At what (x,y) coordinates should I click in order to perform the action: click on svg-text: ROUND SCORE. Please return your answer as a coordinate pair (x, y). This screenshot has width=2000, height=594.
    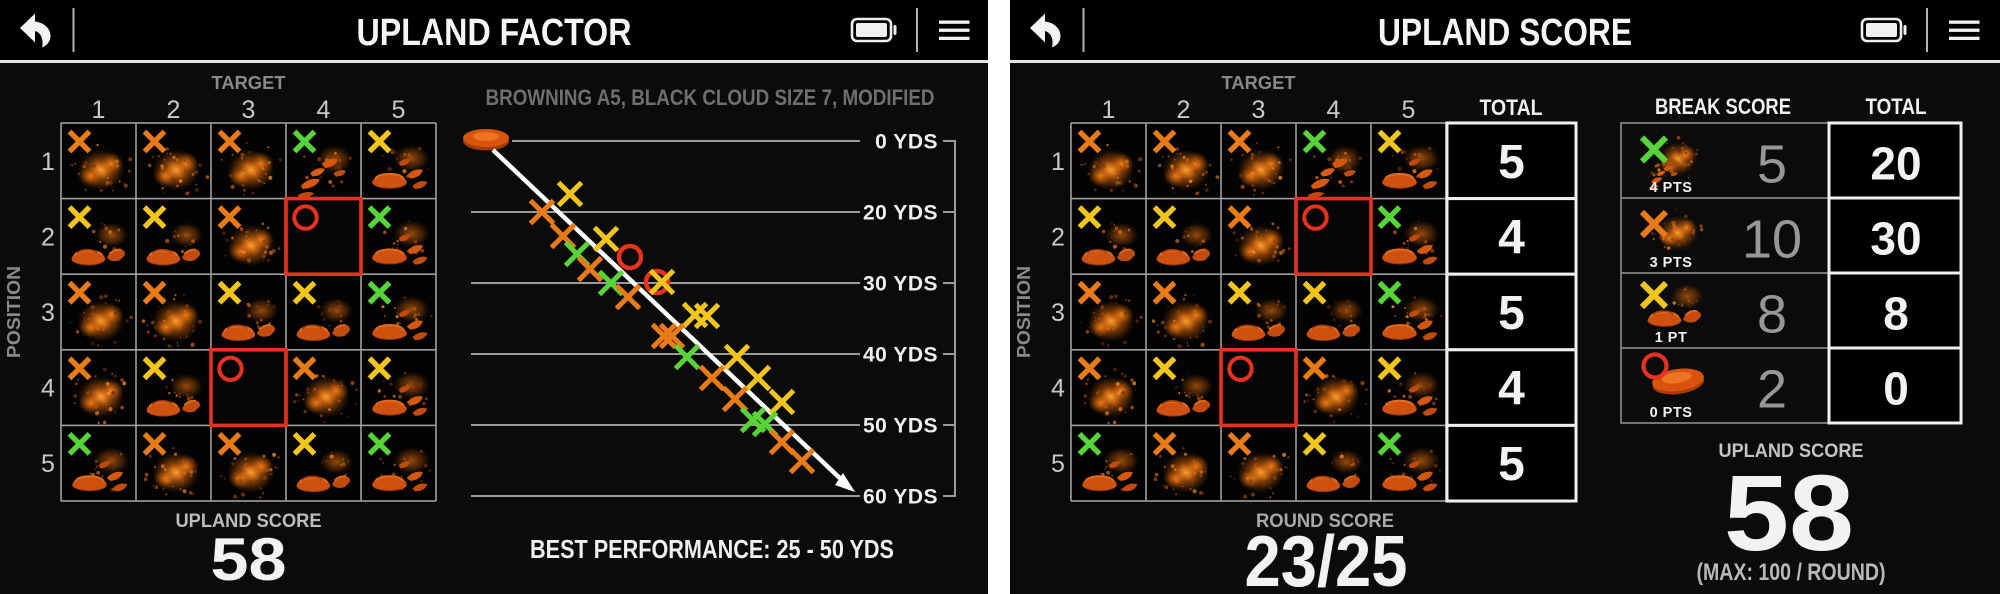
    Looking at the image, I should click on (1325, 521).